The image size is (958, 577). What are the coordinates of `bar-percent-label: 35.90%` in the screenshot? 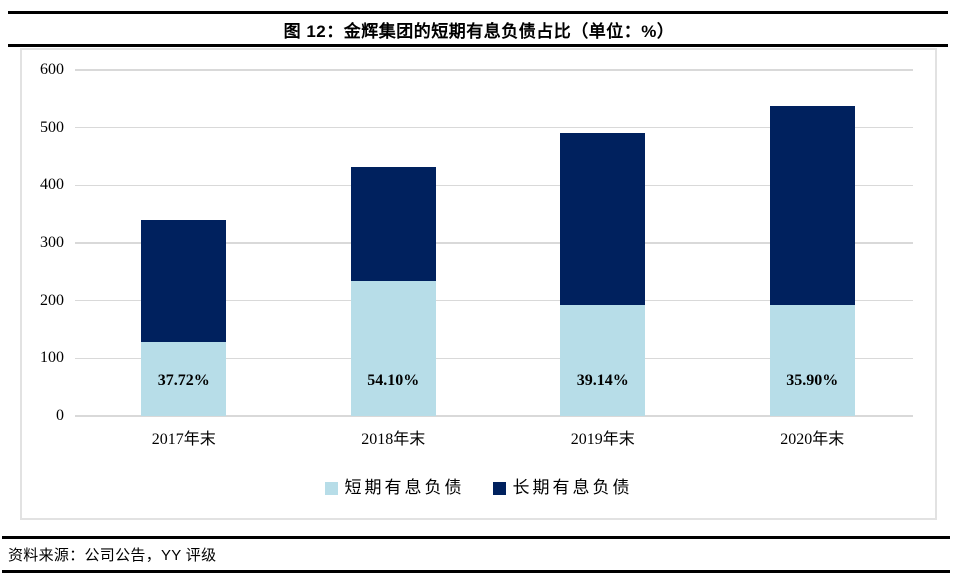 It's located at (812, 380).